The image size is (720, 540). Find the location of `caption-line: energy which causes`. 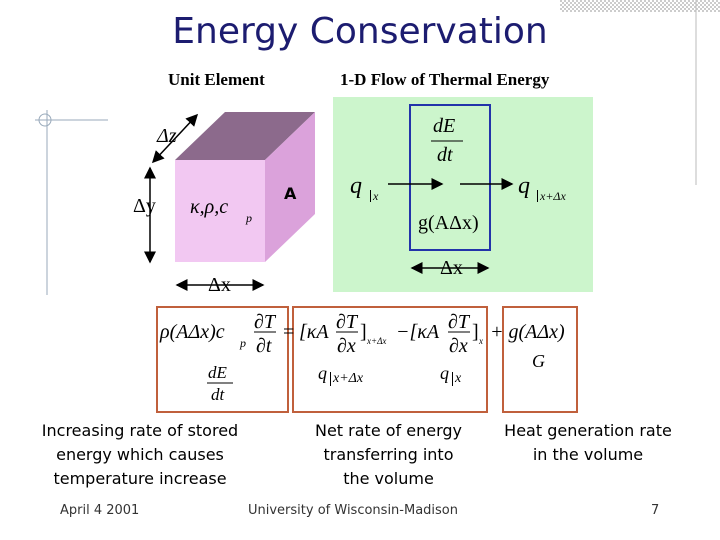

caption-line: energy which causes is located at coordinates (140, 454).